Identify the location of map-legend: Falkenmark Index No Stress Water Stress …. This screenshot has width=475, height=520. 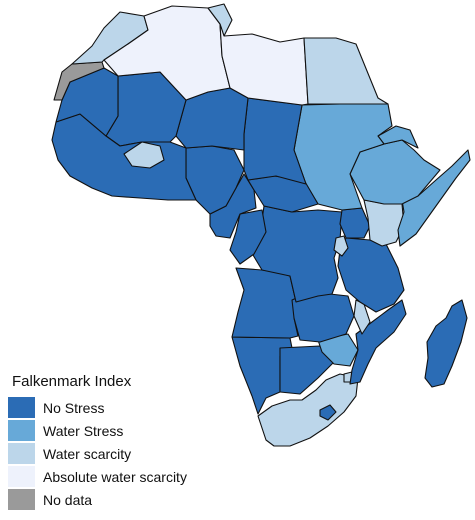
(97, 441).